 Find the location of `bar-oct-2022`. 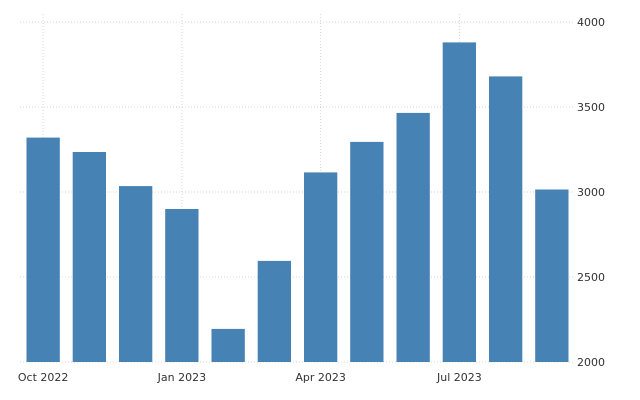

bar-oct-2022 is located at coordinates (43, 249).